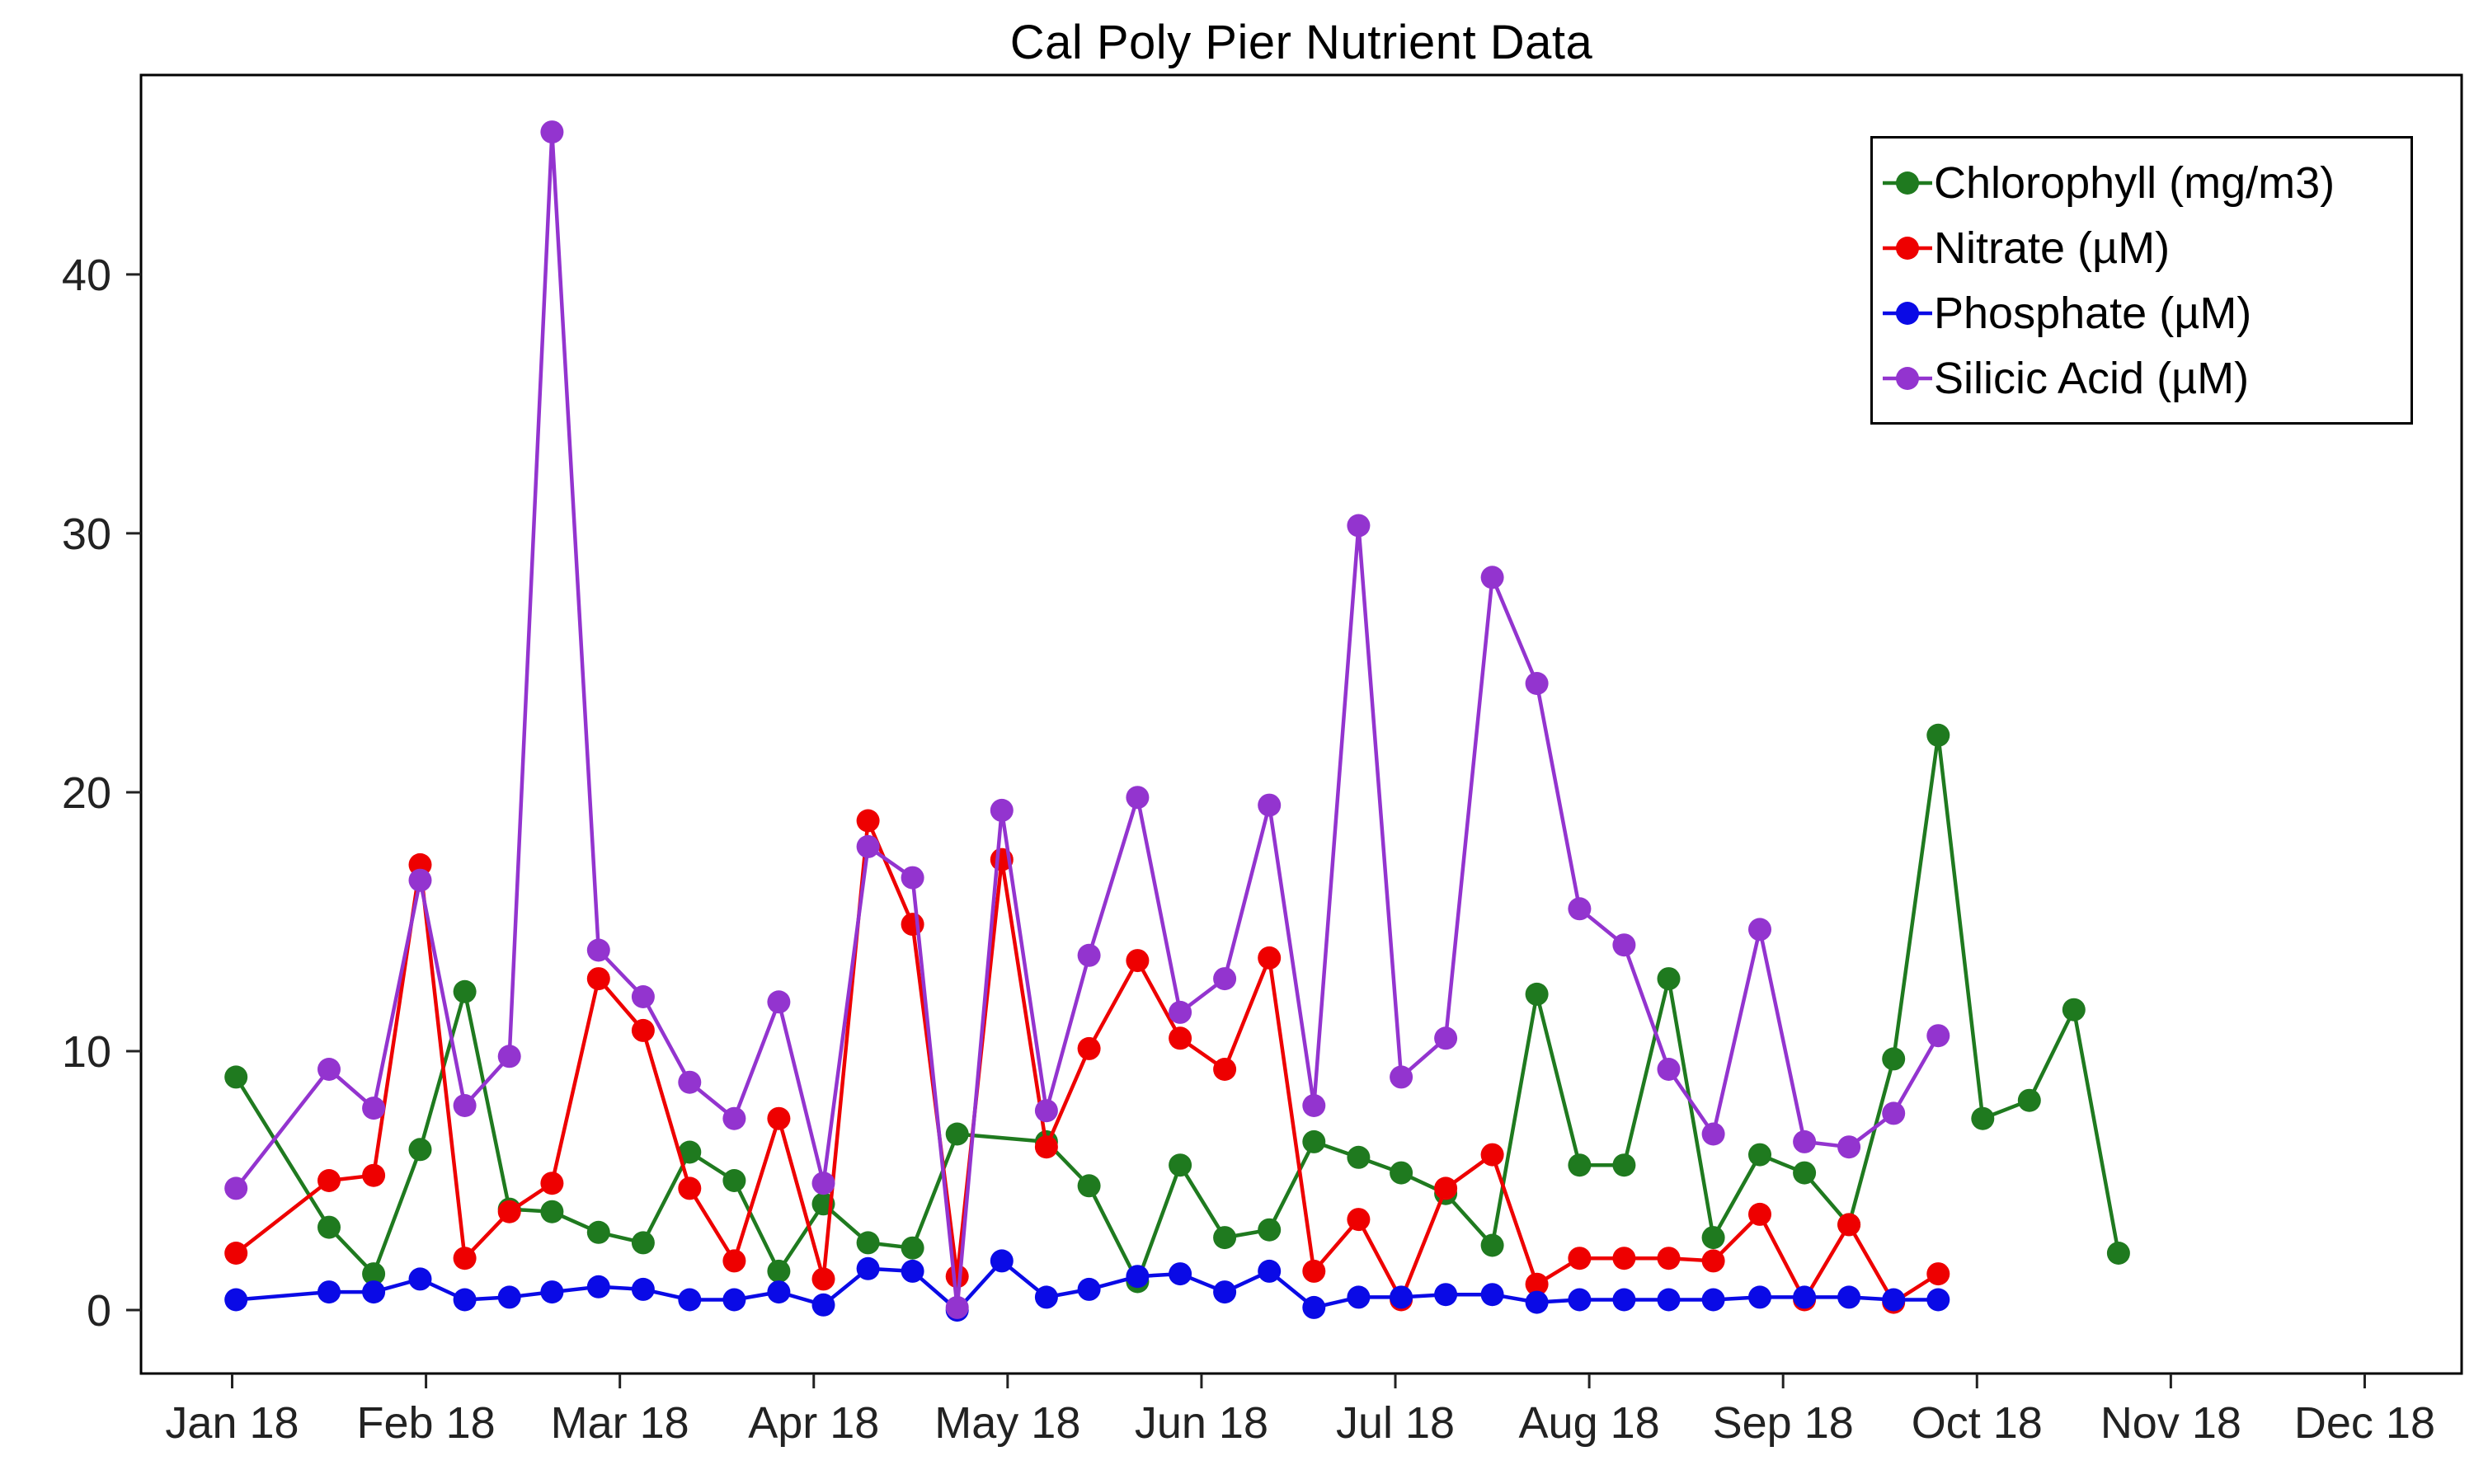 The image size is (2474, 1484). I want to click on y-axis-tick-label: 10, so click(86, 1052).